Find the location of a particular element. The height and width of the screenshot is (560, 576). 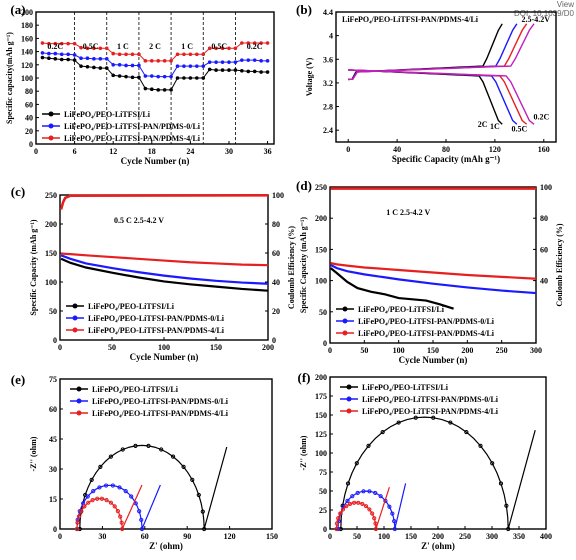

x-tick-label: 30 is located at coordinates (102, 536).